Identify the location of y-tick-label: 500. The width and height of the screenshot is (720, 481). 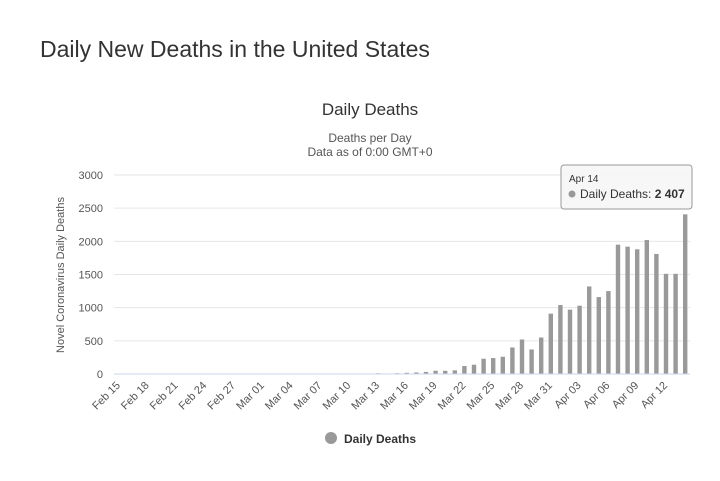
(94, 342).